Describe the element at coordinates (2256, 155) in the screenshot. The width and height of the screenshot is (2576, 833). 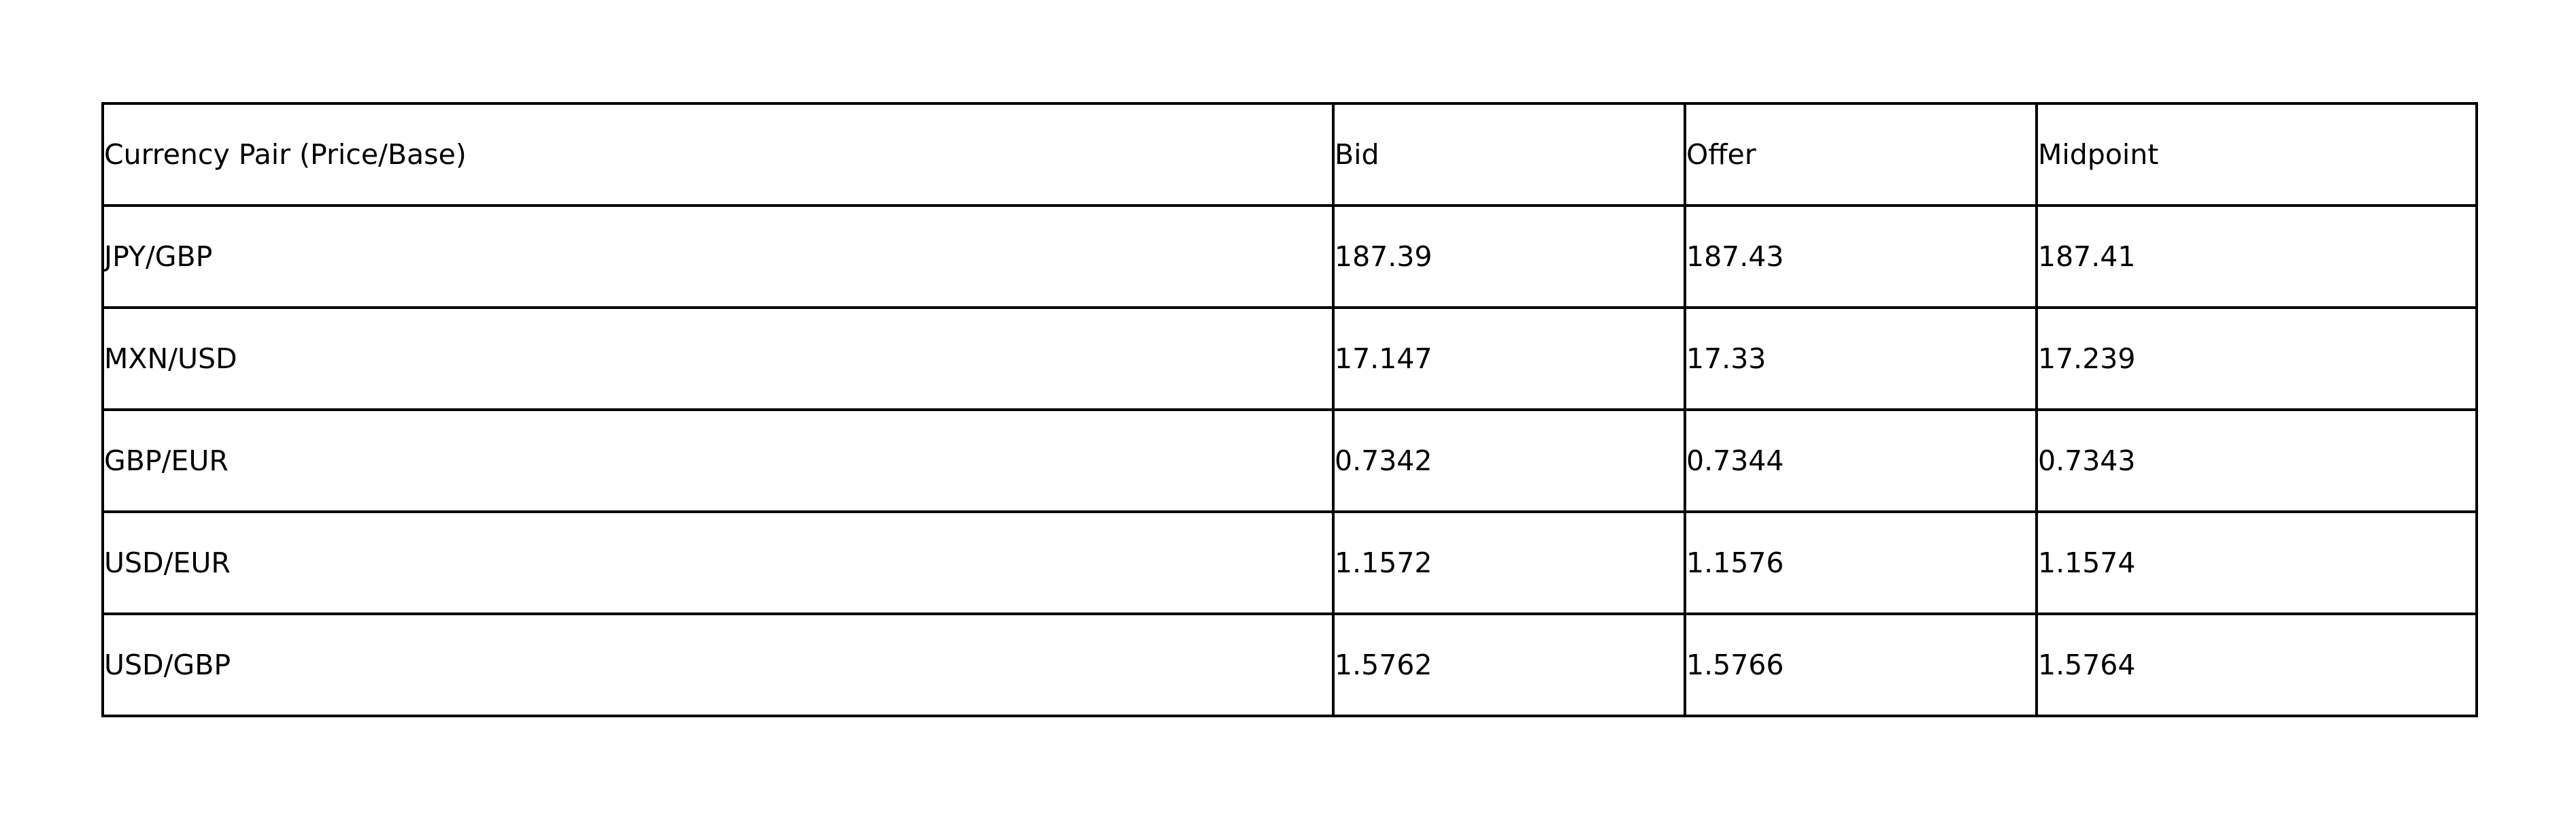
I see `header-midpoint: Midpoint` at that location.